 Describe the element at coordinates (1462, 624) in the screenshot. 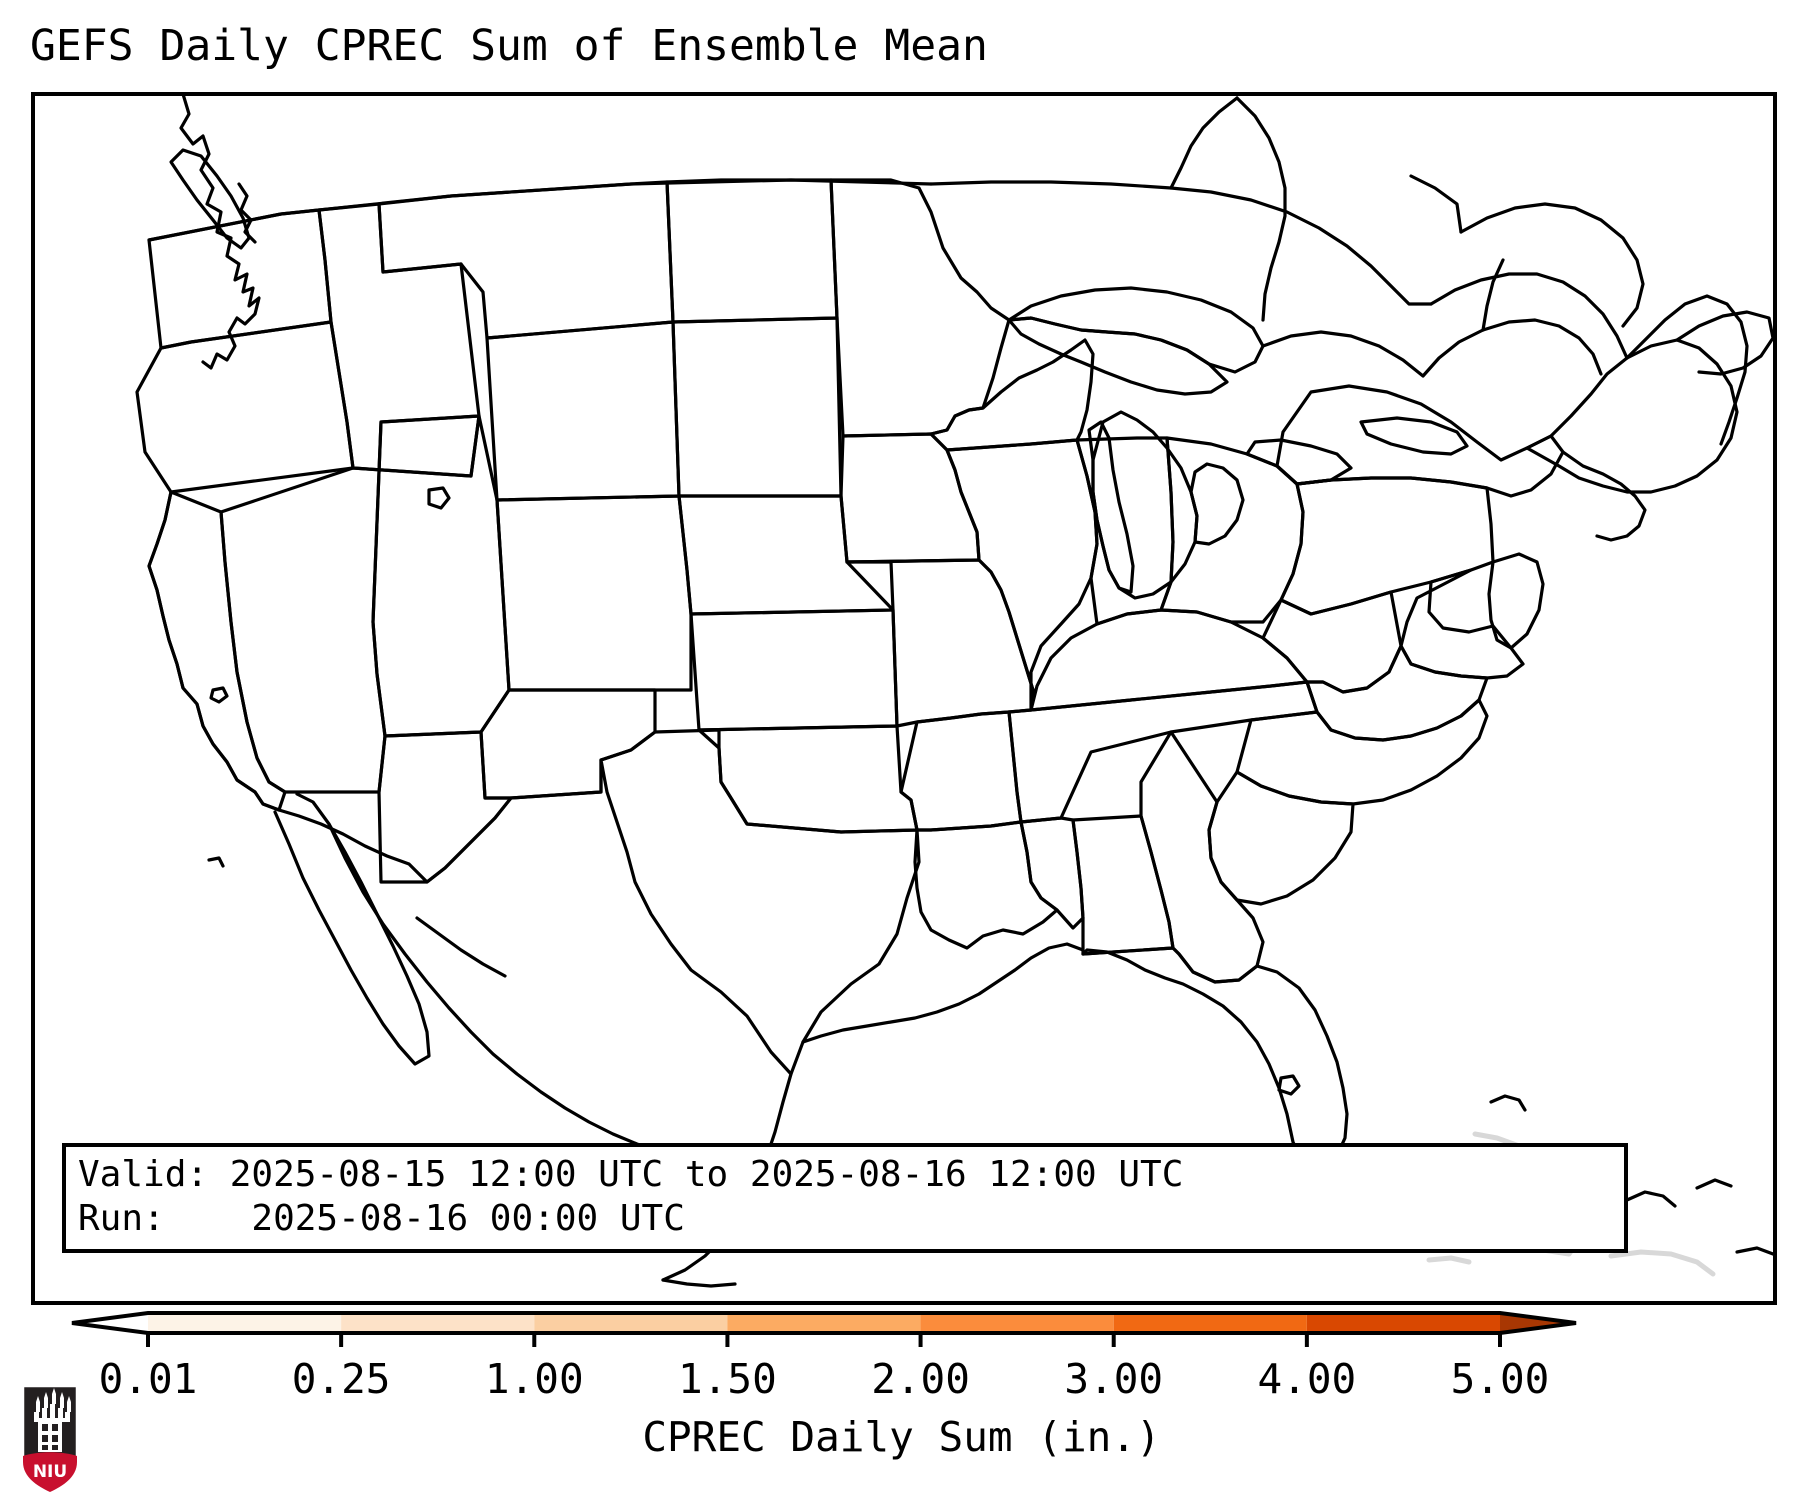

I see `state-maryland-delaware` at that location.